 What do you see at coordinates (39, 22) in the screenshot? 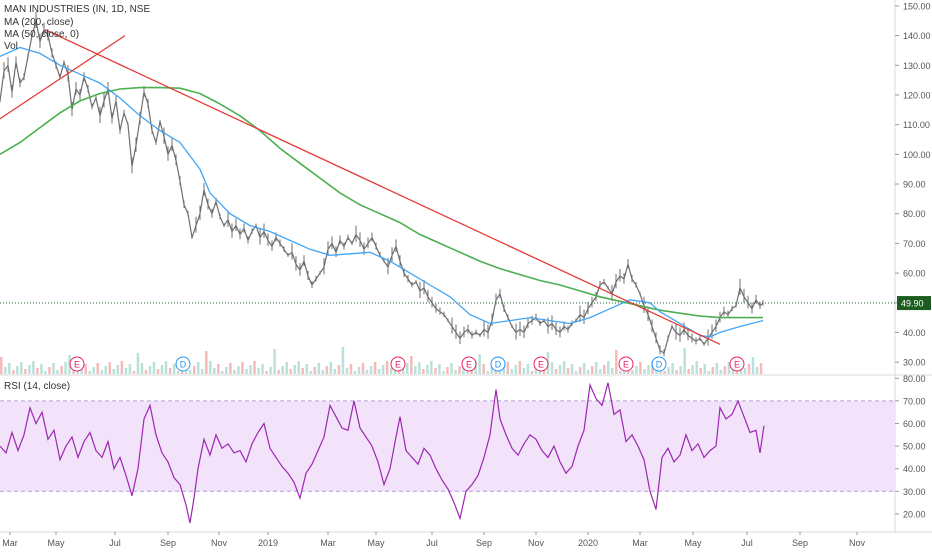
I see `legend-ma-200: MA (200, close)` at bounding box center [39, 22].